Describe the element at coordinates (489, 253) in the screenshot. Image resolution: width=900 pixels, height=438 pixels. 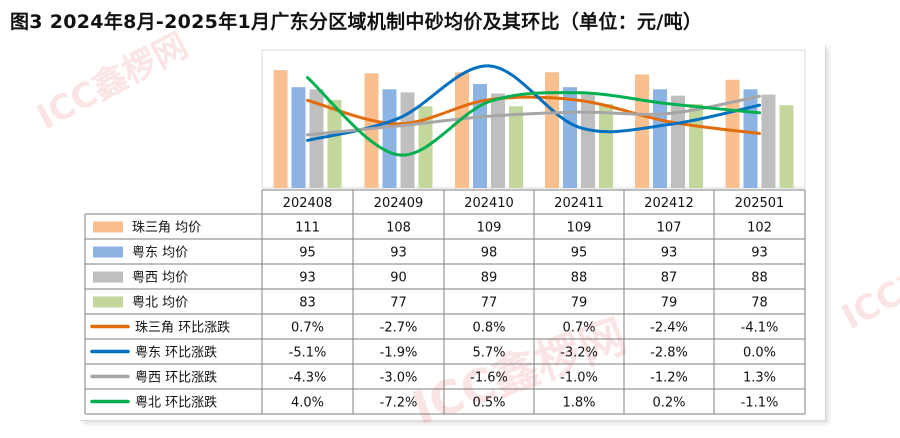
I see `data-label: 98` at that location.